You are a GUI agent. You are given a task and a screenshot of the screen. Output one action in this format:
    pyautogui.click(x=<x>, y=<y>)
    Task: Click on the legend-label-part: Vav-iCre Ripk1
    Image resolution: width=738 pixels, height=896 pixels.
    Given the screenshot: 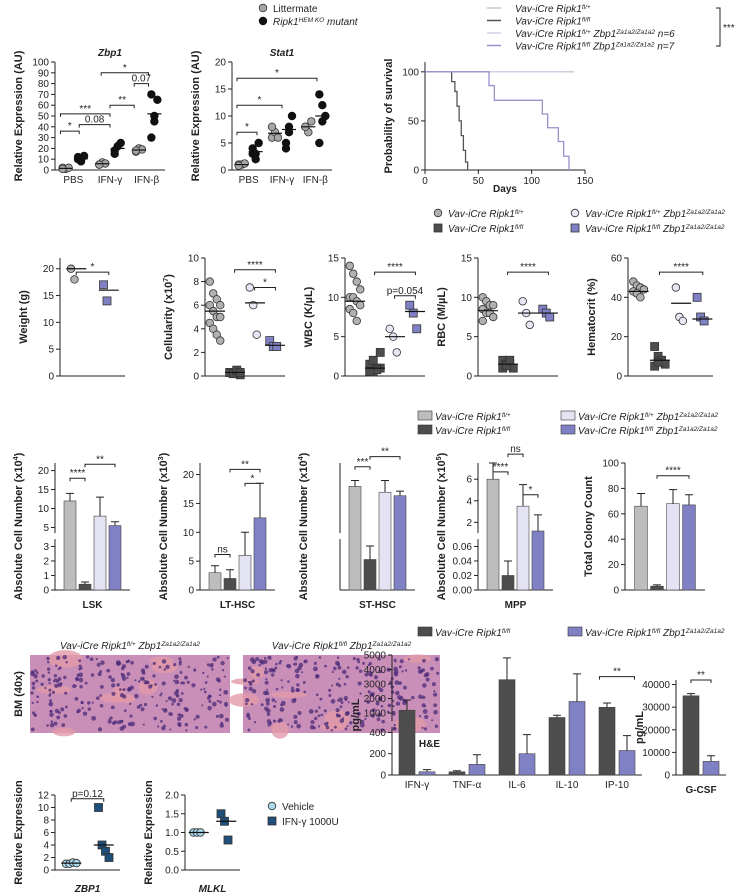 What is the action you would take?
    pyautogui.click(x=618, y=633)
    